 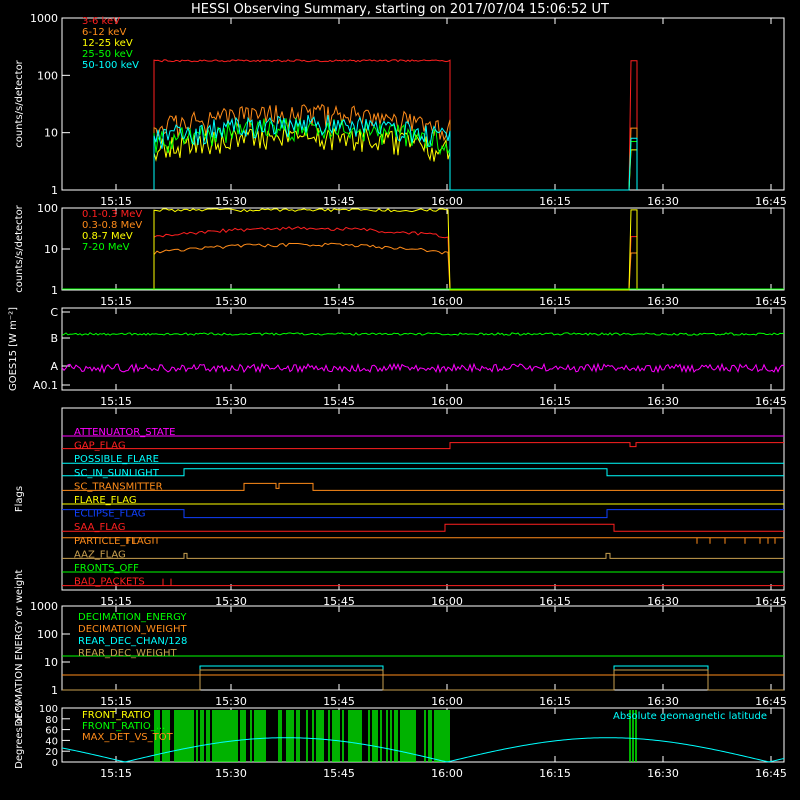 I want to click on legend-entry: 0.1-0.3 MeV, so click(x=112, y=214).